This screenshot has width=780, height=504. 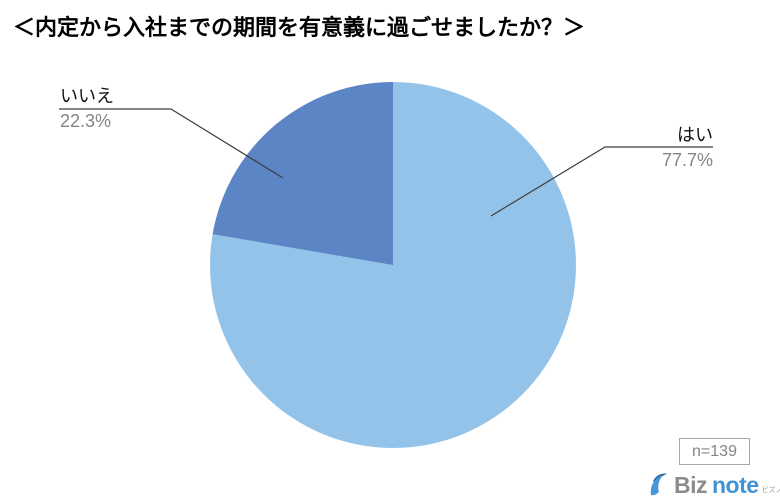 What do you see at coordinates (695, 135) in the screenshot?
I see `callout-yes-label: はい` at bounding box center [695, 135].